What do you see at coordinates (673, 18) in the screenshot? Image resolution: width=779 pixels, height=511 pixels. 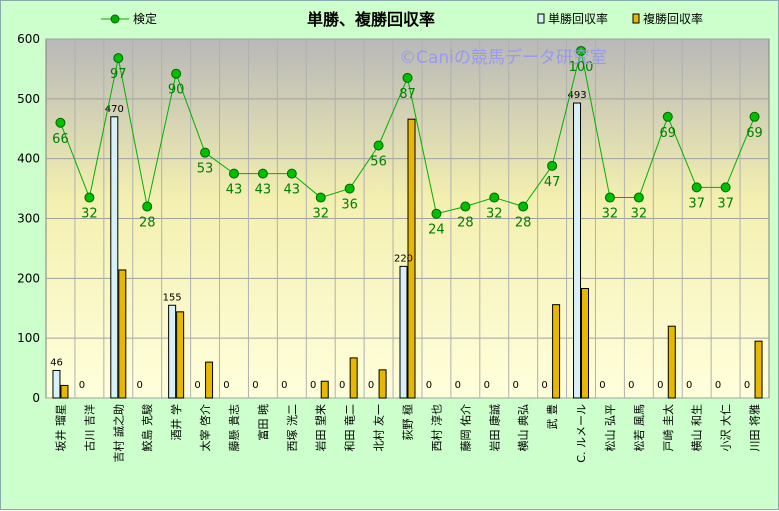 I see `legend-label-fukusho: 複勝回収率` at bounding box center [673, 18].